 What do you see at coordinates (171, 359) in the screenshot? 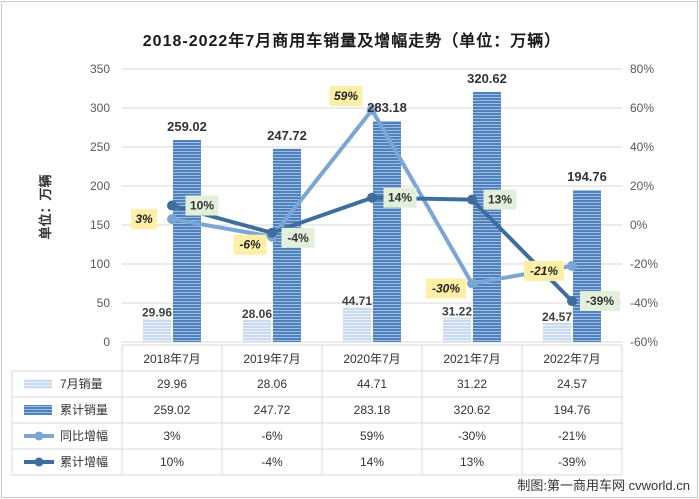
I see `category-label: 2018年7月` at bounding box center [171, 359].